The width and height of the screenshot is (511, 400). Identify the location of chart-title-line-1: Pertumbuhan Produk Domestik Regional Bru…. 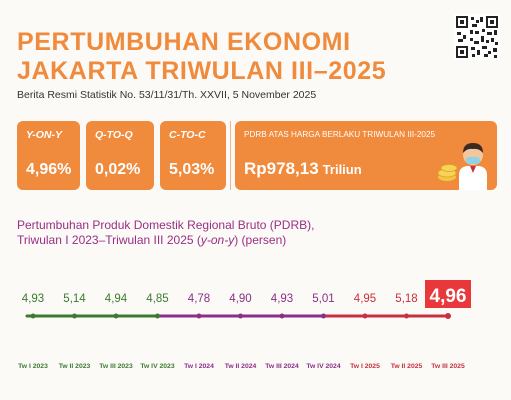
(166, 225).